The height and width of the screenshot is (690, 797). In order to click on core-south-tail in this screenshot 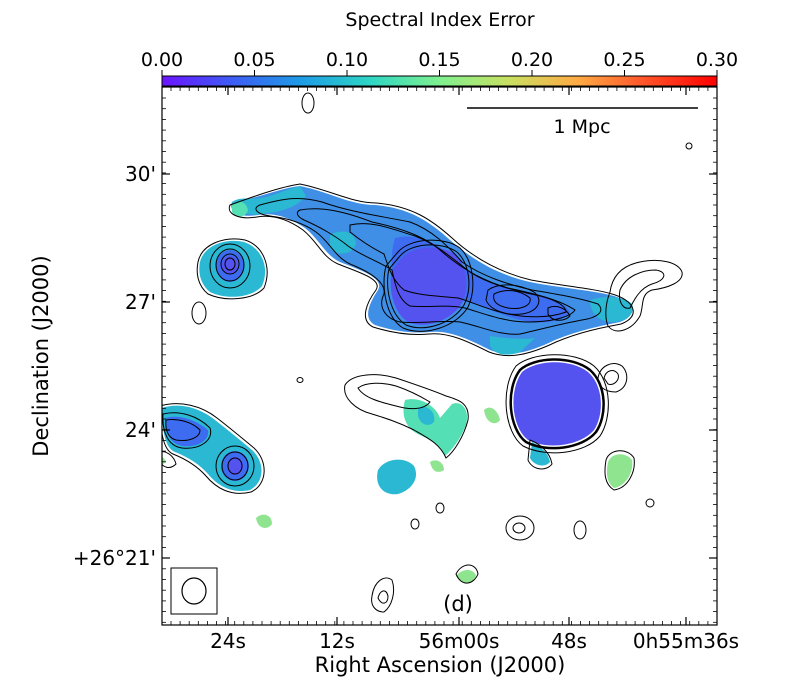, I will do `click(540, 454)`.